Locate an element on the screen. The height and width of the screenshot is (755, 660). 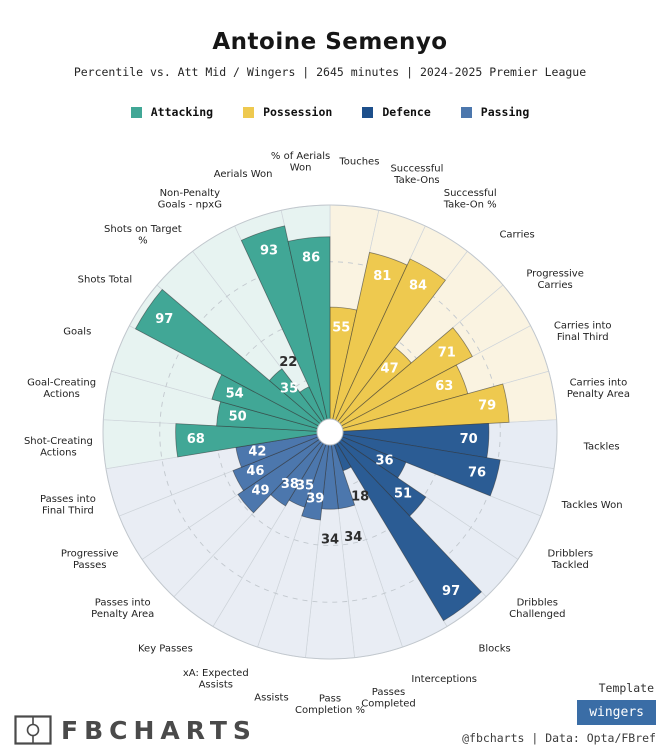
slice-value-passes-completed: 34 is located at coordinates (353, 537).